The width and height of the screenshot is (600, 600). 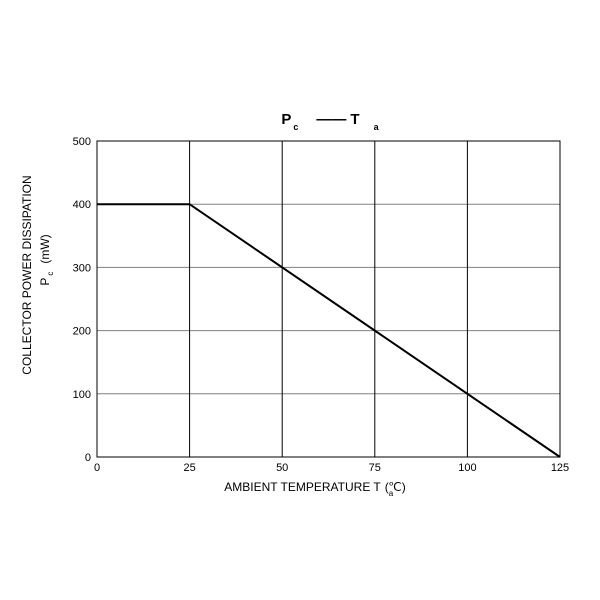 What do you see at coordinates (396, 487) in the screenshot?
I see `x-label-part: ℃)` at bounding box center [396, 487].